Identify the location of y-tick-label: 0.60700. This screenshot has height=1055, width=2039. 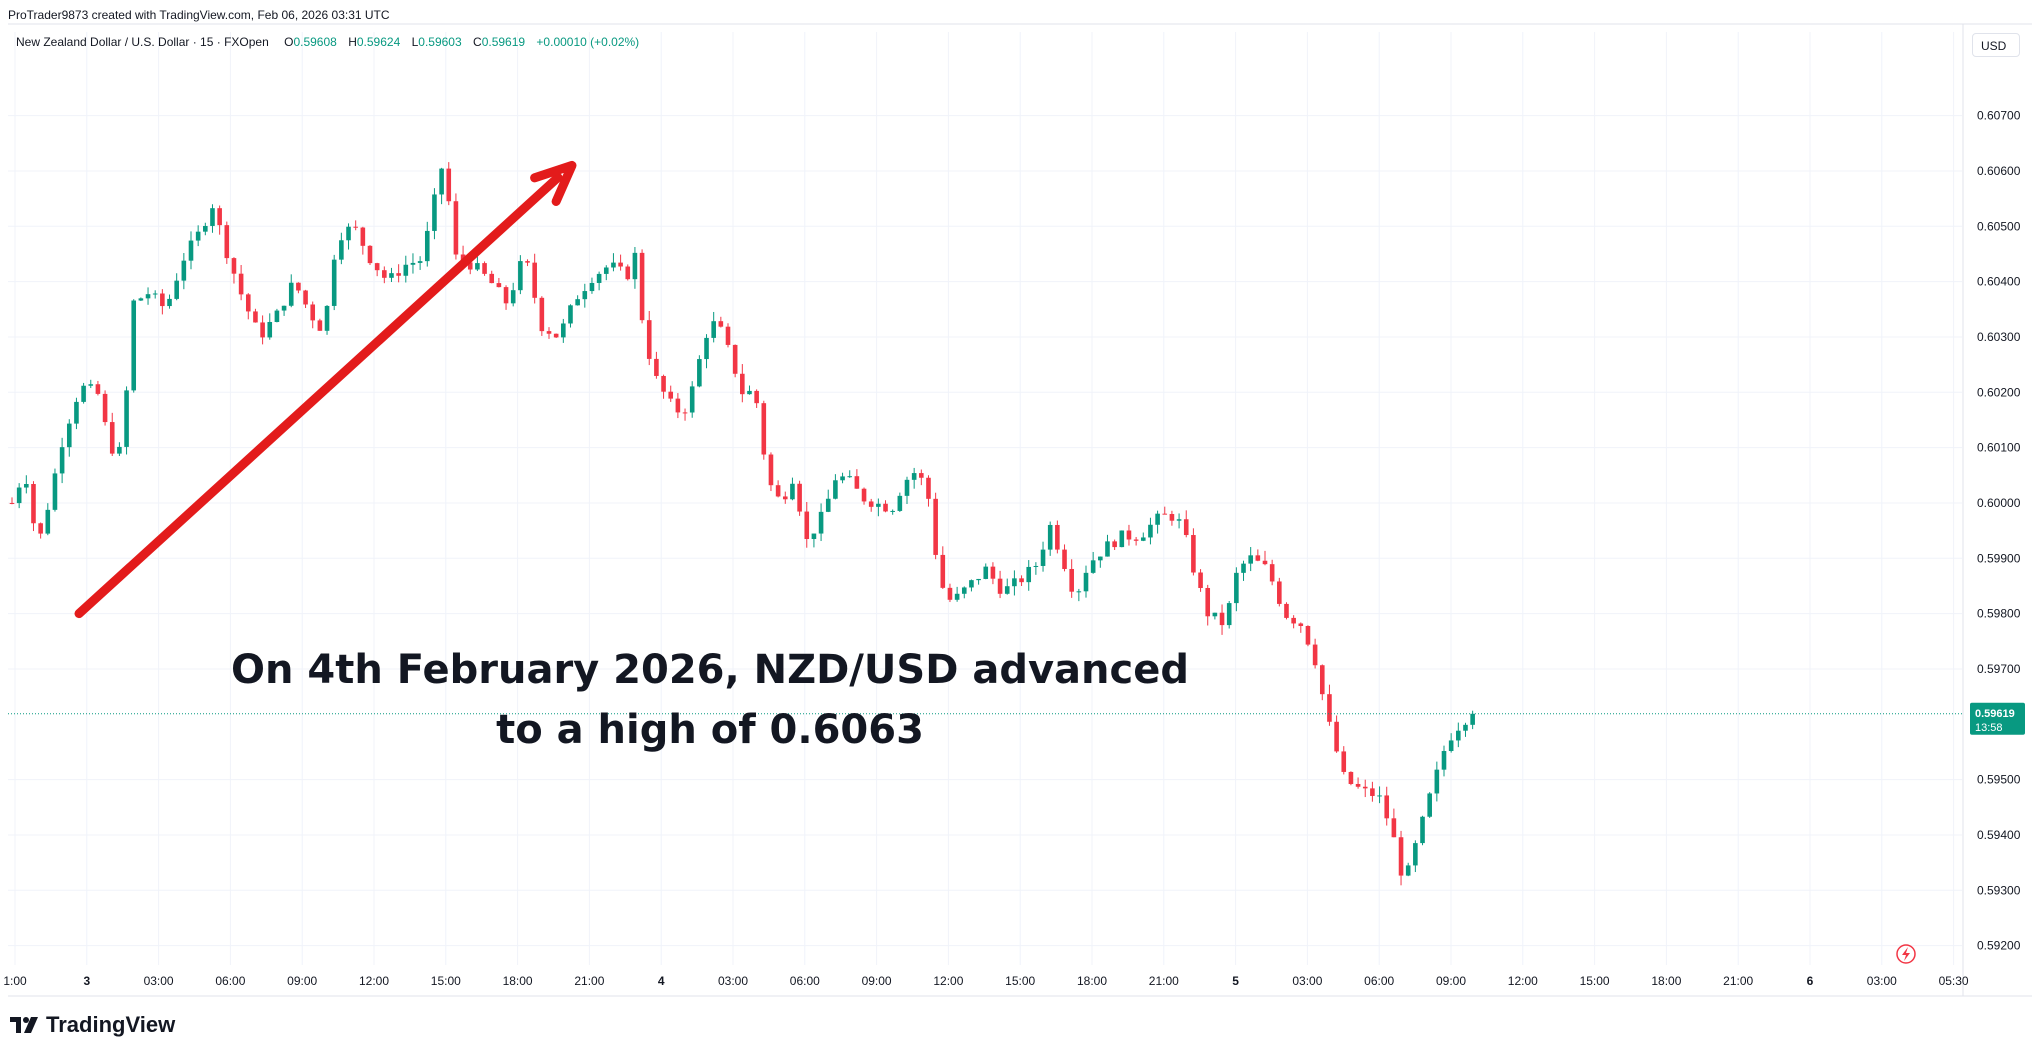
(1999, 116).